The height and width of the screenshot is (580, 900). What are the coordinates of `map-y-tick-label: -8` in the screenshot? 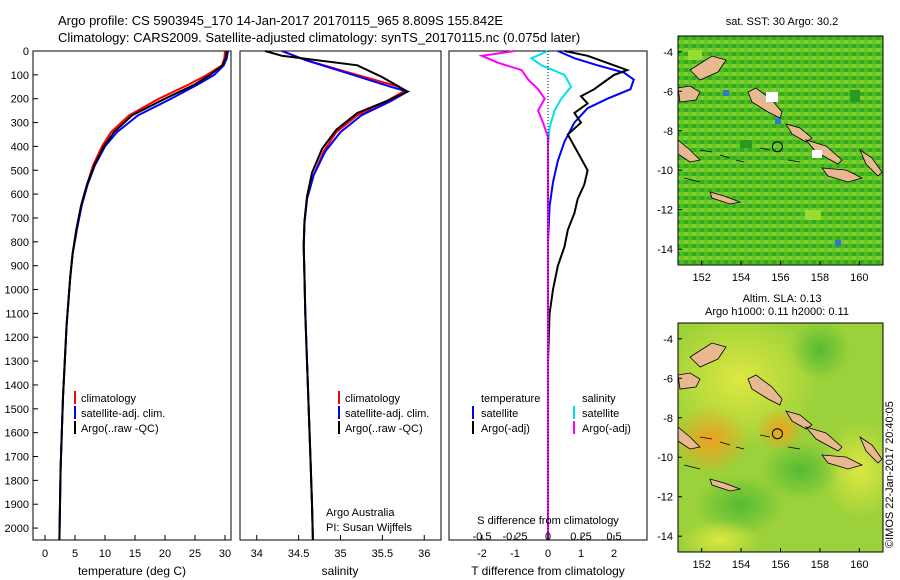 It's located at (668, 132).